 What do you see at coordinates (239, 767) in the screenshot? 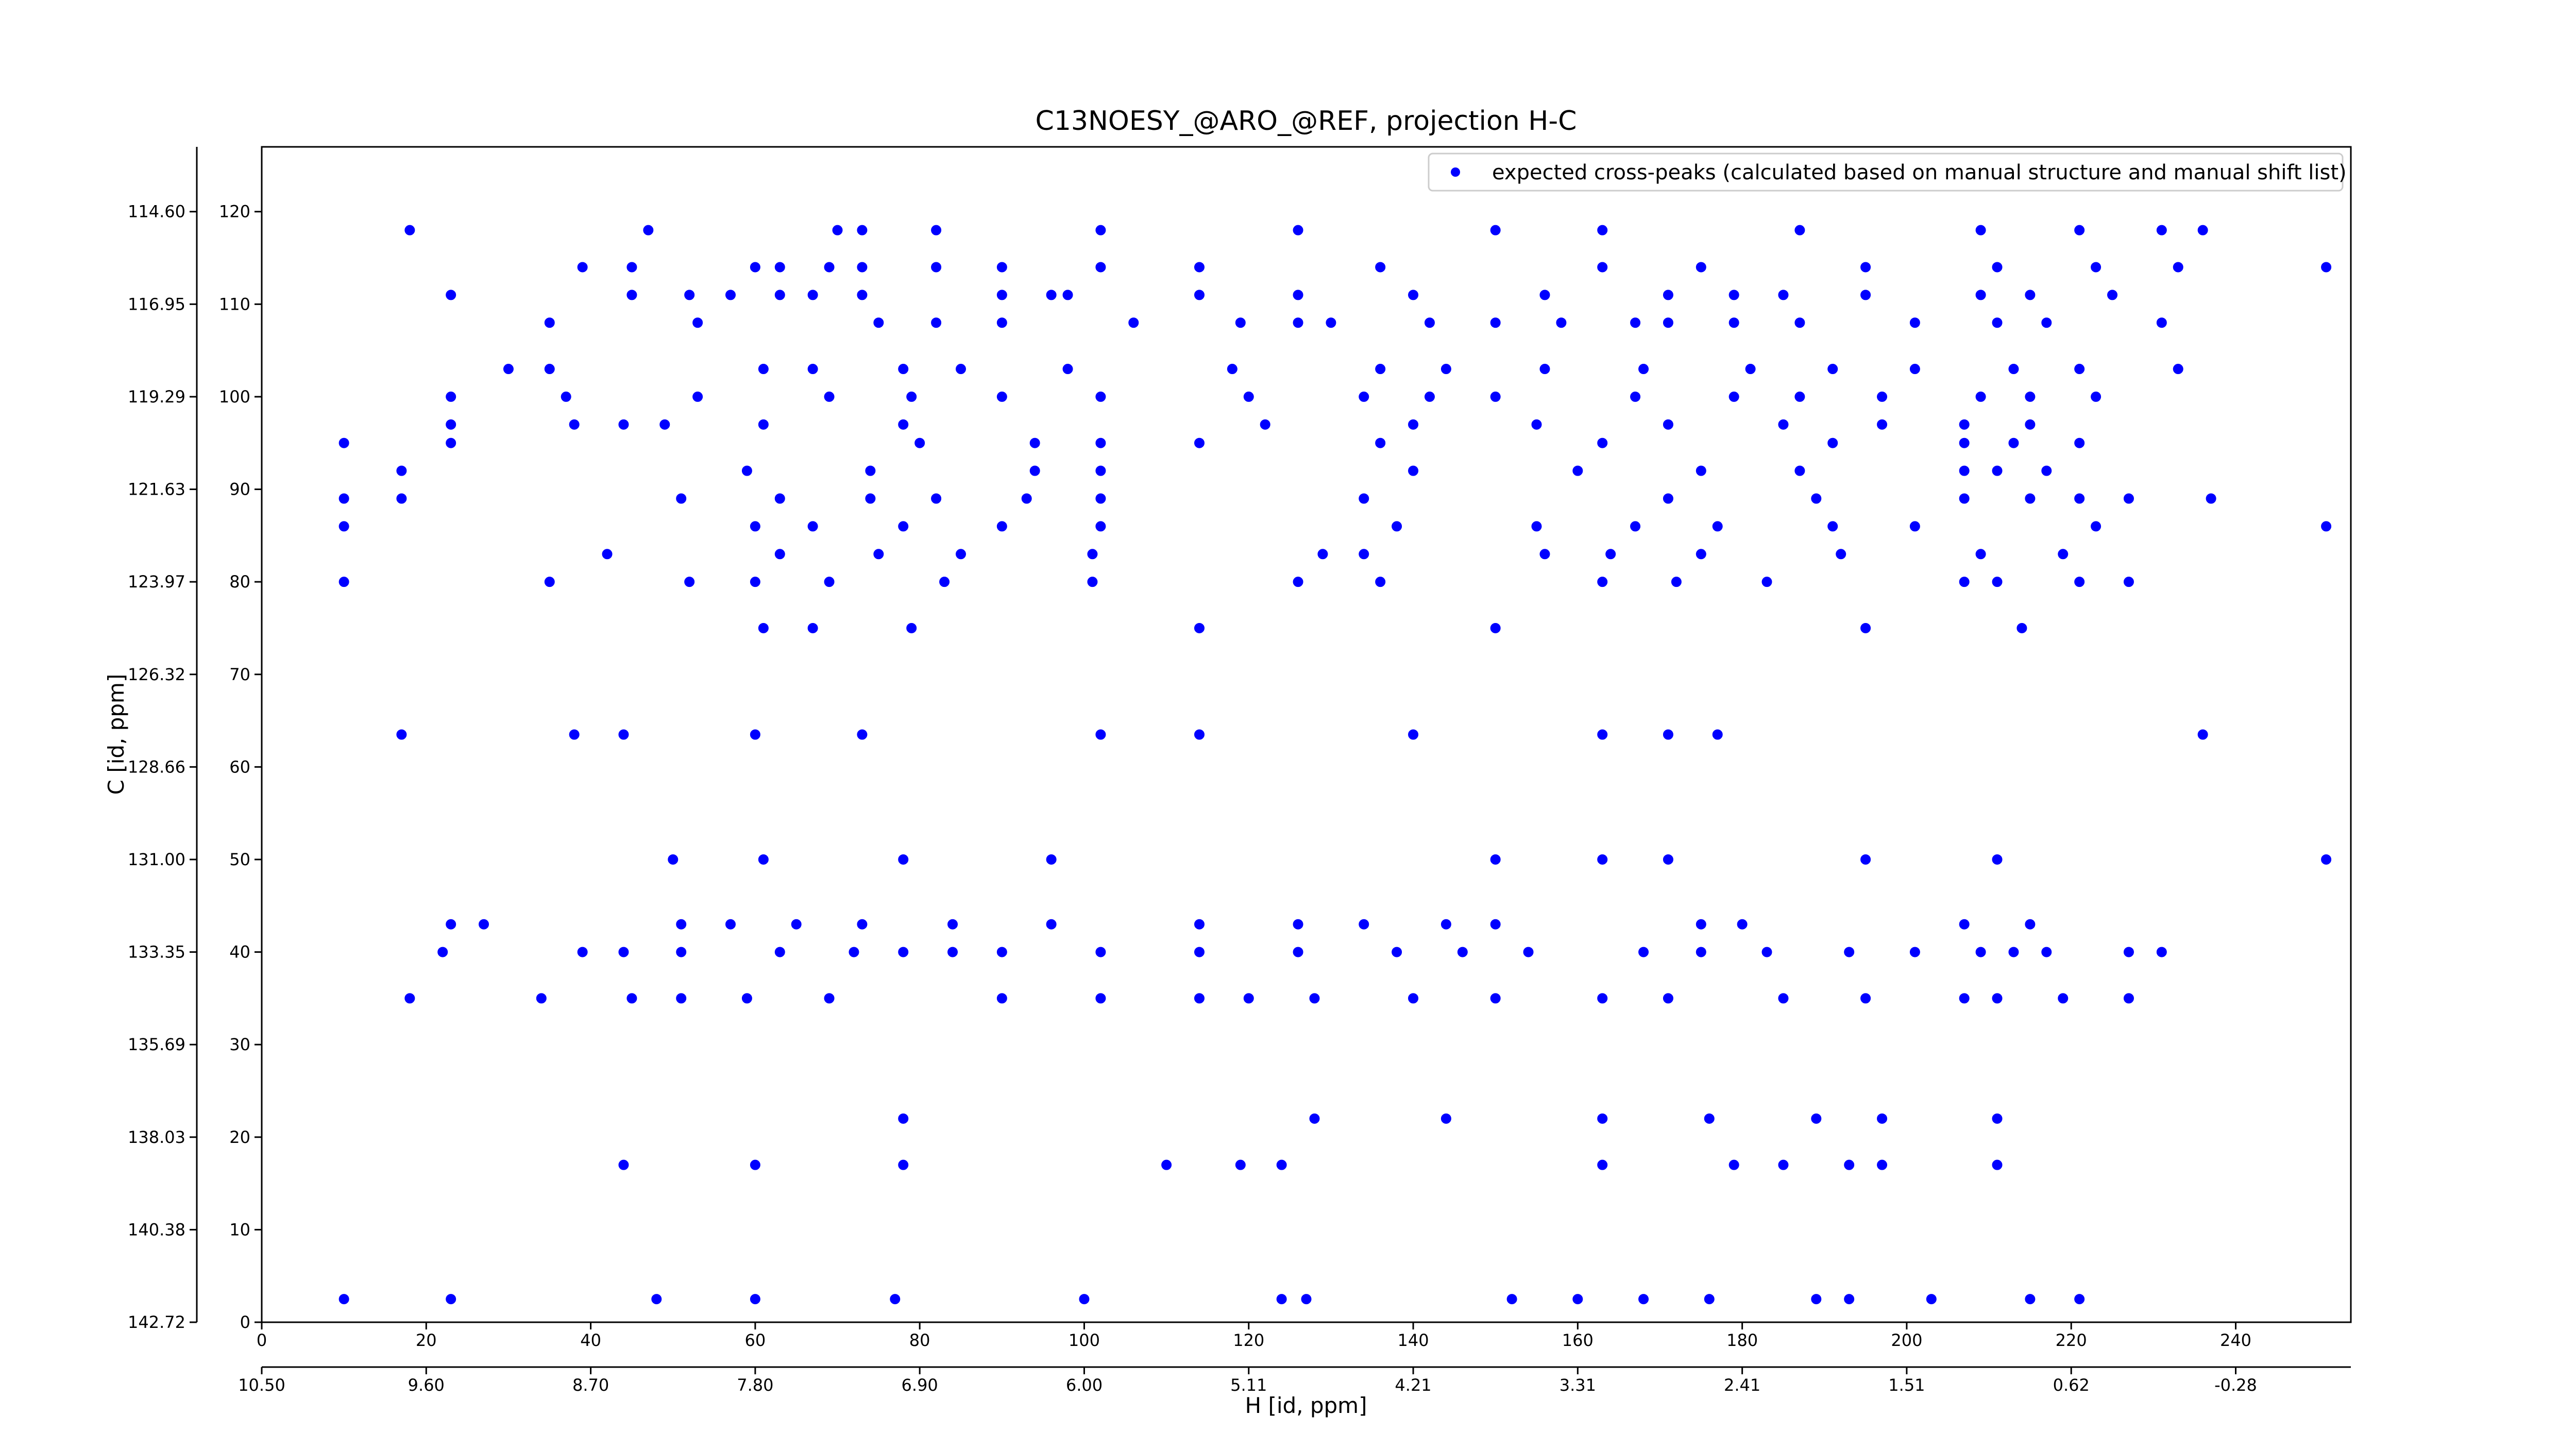
I see `y-tick-label: 60` at bounding box center [239, 767].